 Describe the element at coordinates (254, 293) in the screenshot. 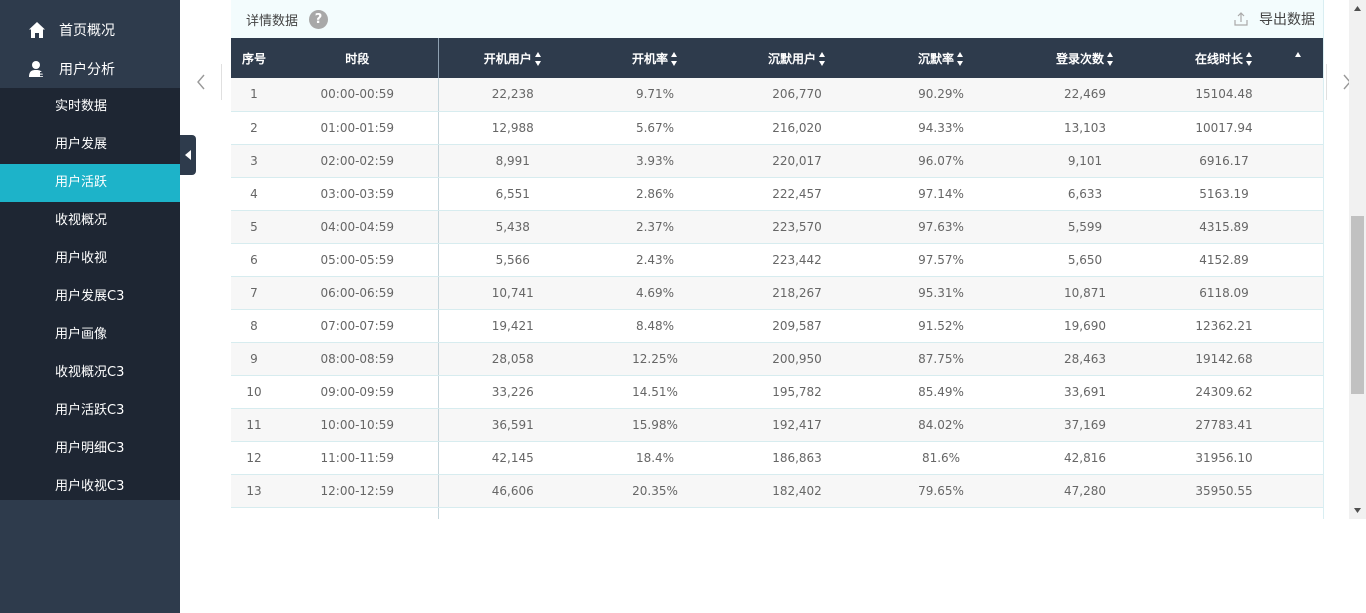

I see `table-cell: 7` at that location.